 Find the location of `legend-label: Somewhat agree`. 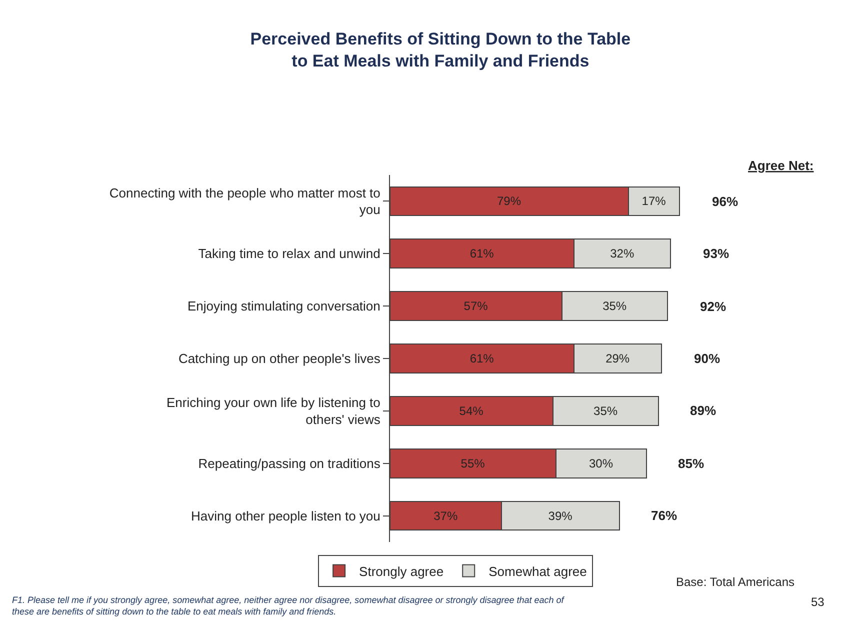

legend-label: Somewhat agree is located at coordinates (537, 571).